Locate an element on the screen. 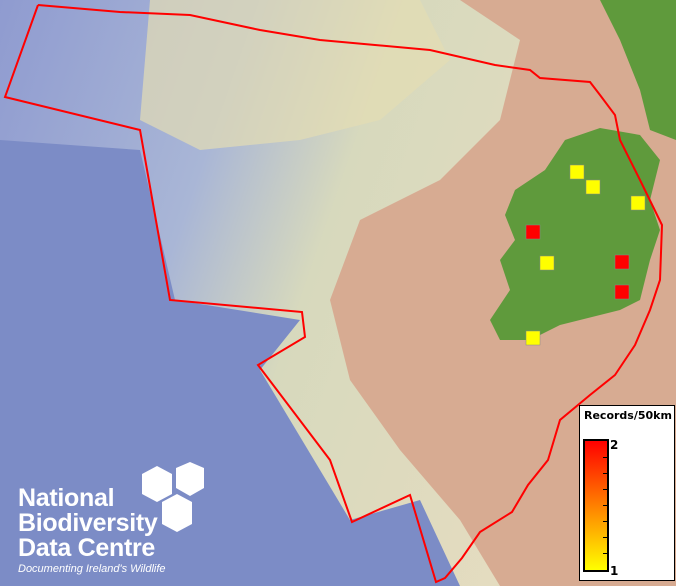  land-scotland is located at coordinates (638, 70).